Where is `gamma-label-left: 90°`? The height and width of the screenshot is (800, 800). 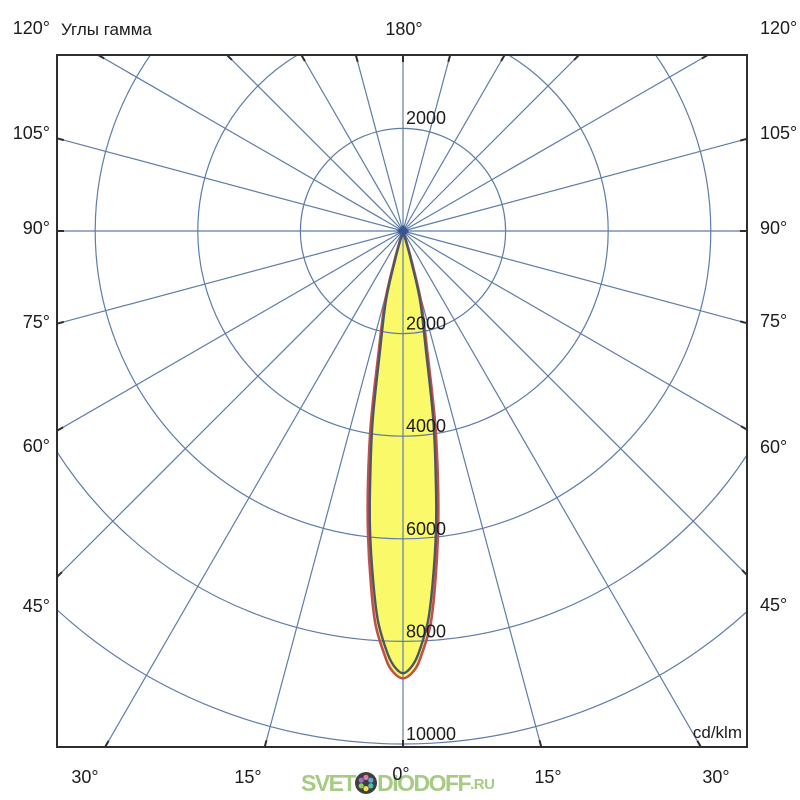
gamma-label-left: 90° is located at coordinates (36, 228).